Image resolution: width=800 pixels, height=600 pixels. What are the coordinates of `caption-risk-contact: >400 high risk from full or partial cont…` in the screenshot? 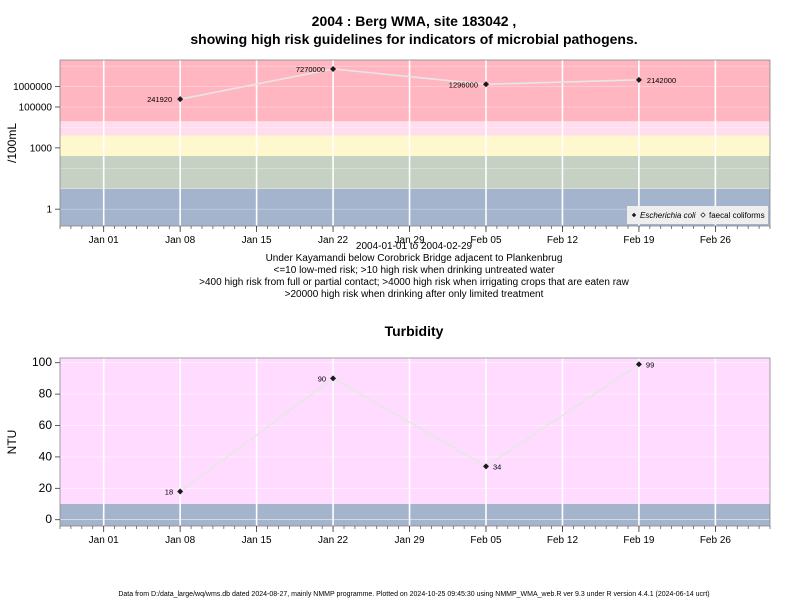 It's located at (414, 282).